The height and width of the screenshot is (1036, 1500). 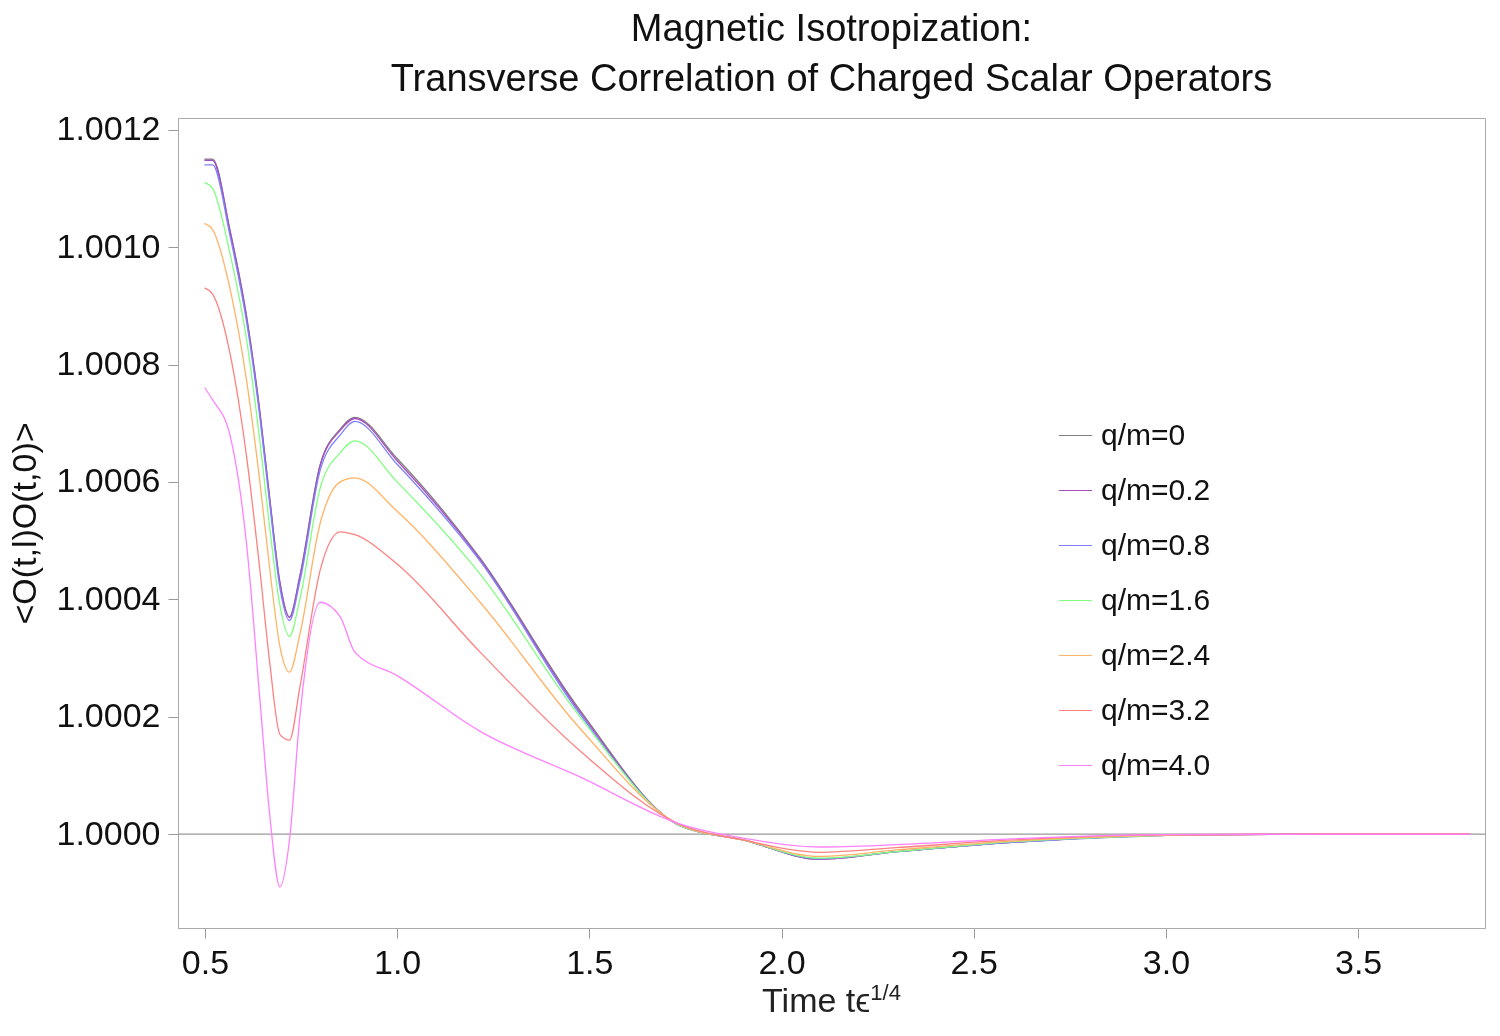 I want to click on x-tick-label: 1.5, so click(x=590, y=961).